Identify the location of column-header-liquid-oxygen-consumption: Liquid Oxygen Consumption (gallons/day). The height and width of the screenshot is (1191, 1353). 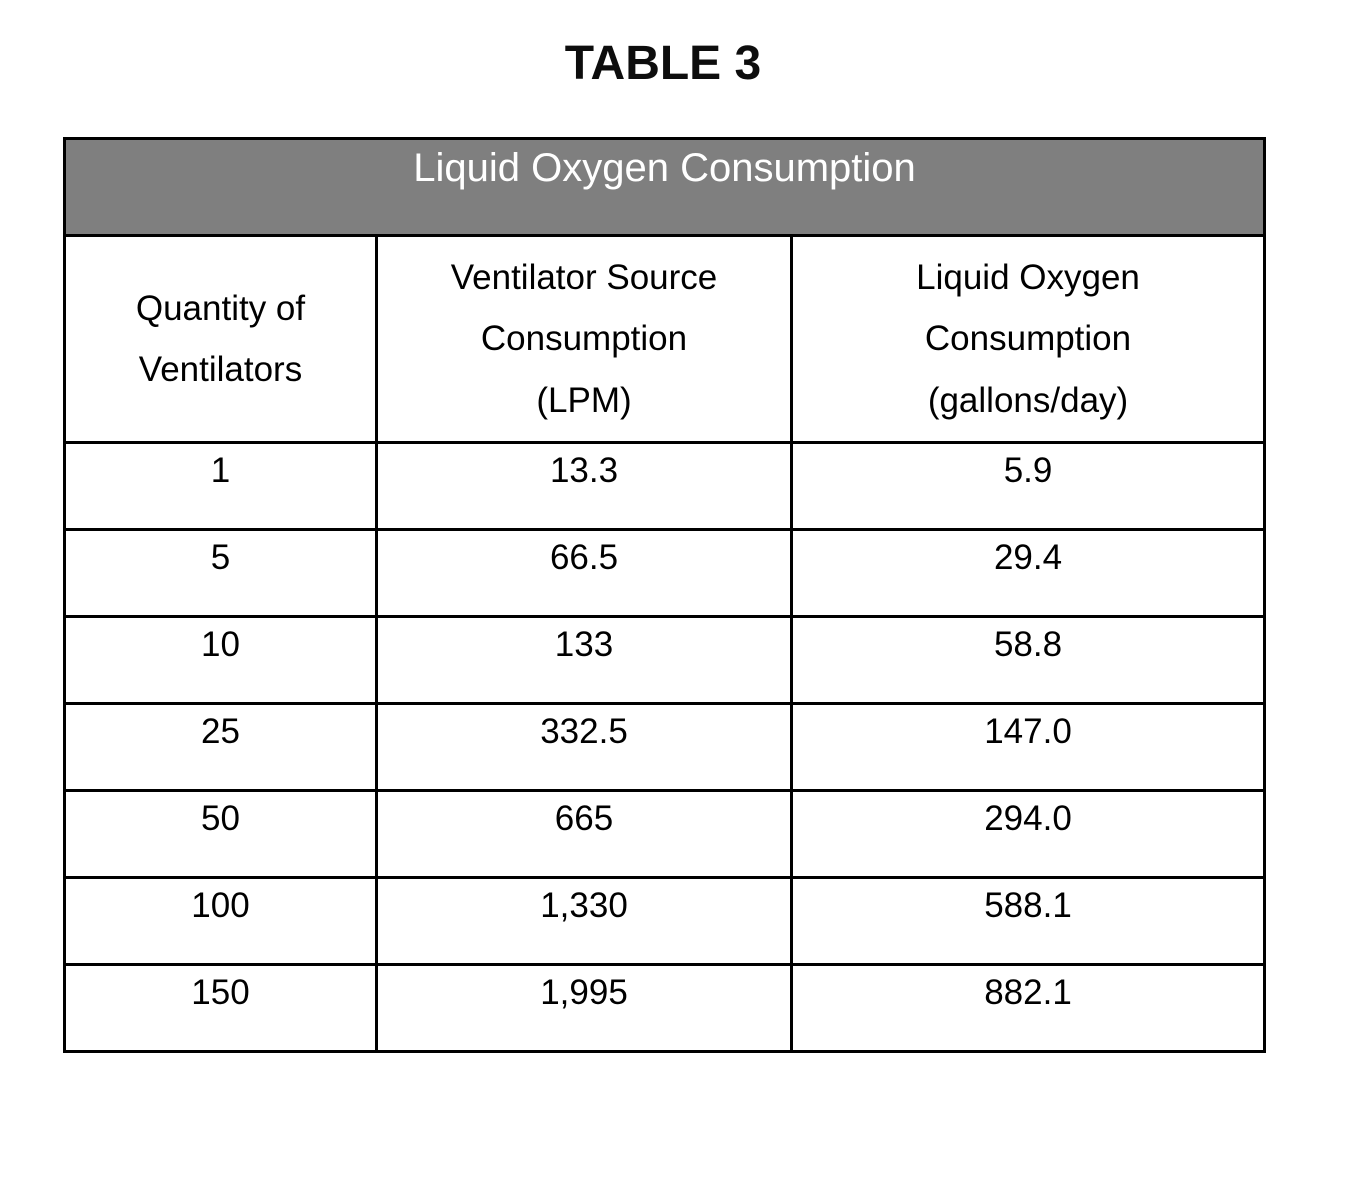
(1028, 339).